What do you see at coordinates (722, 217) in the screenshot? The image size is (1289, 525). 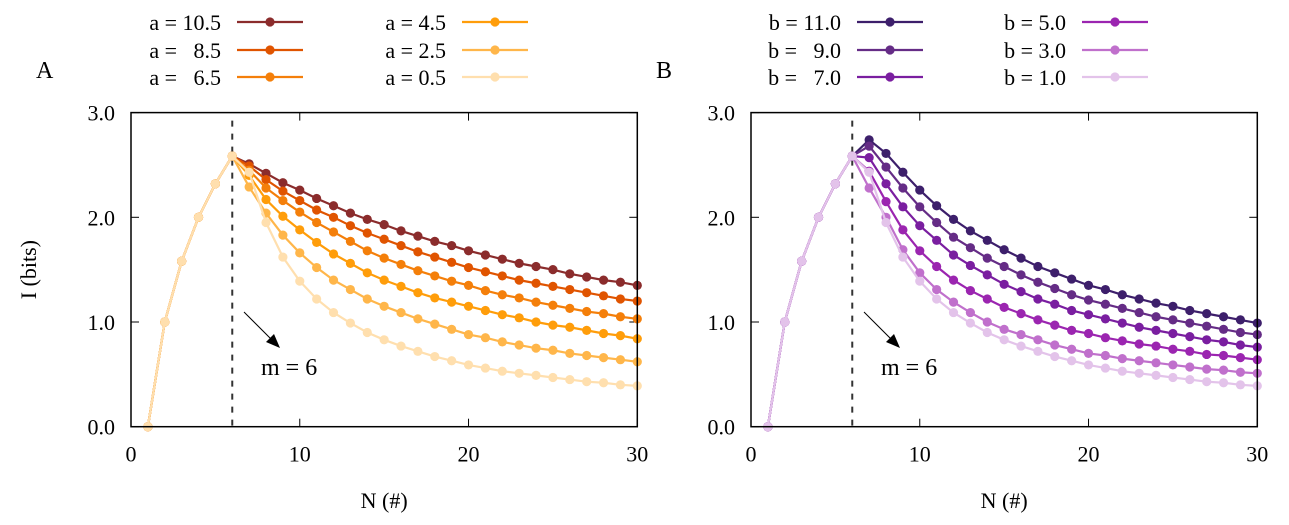 I see `y-tick-label: 2.0` at bounding box center [722, 217].